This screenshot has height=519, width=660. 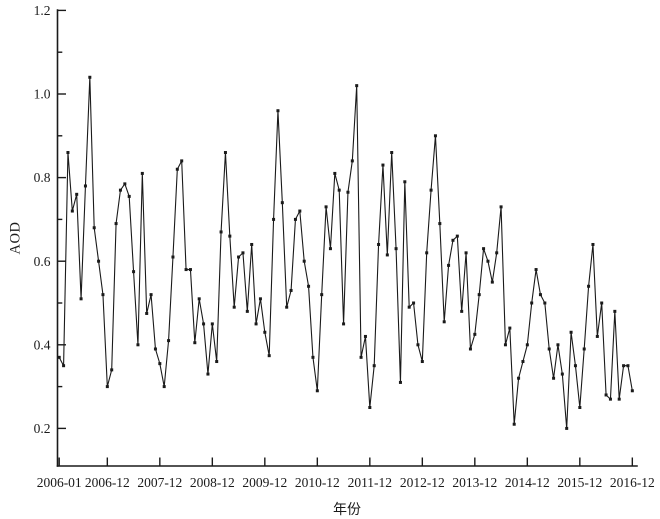 What do you see at coordinates (346, 461) in the screenshot?
I see `x-ticks` at bounding box center [346, 461].